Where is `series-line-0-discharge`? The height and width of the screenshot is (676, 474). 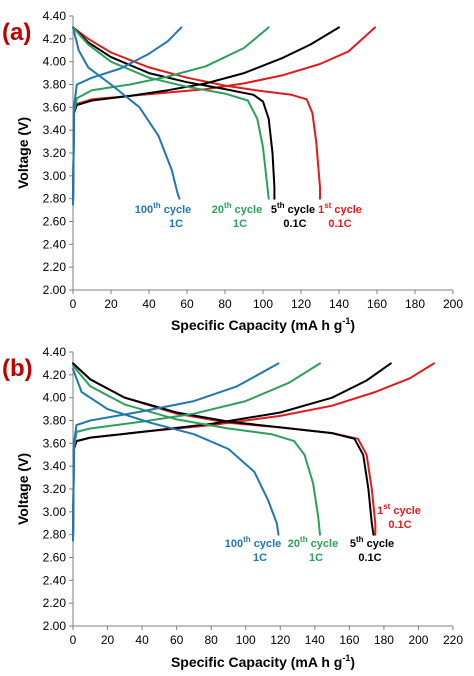 series-line-0-discharge is located at coordinates (196, 113).